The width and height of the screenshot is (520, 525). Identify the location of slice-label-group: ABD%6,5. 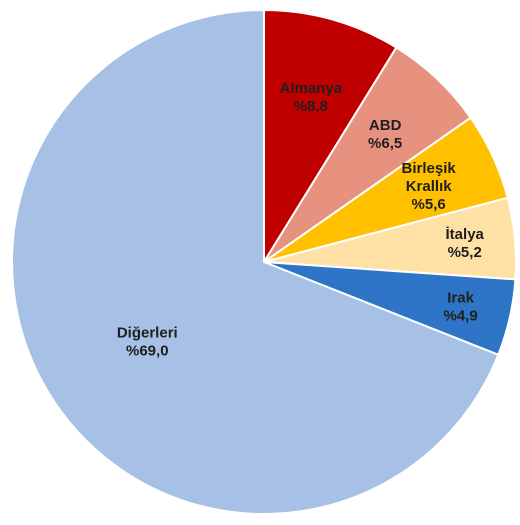
(385, 134).